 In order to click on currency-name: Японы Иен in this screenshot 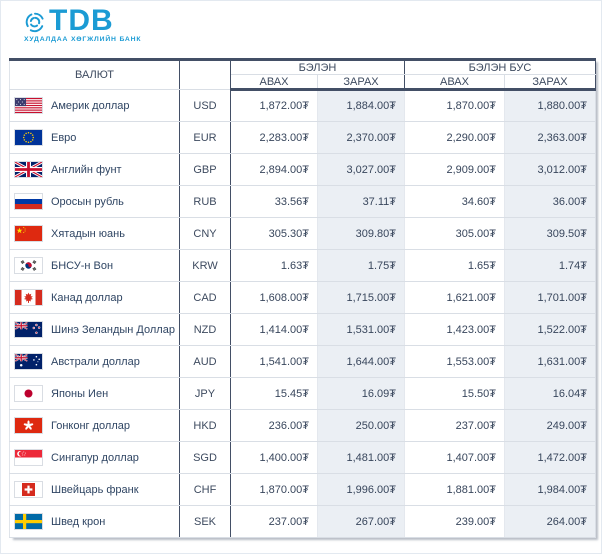, I will do `click(80, 393)`.